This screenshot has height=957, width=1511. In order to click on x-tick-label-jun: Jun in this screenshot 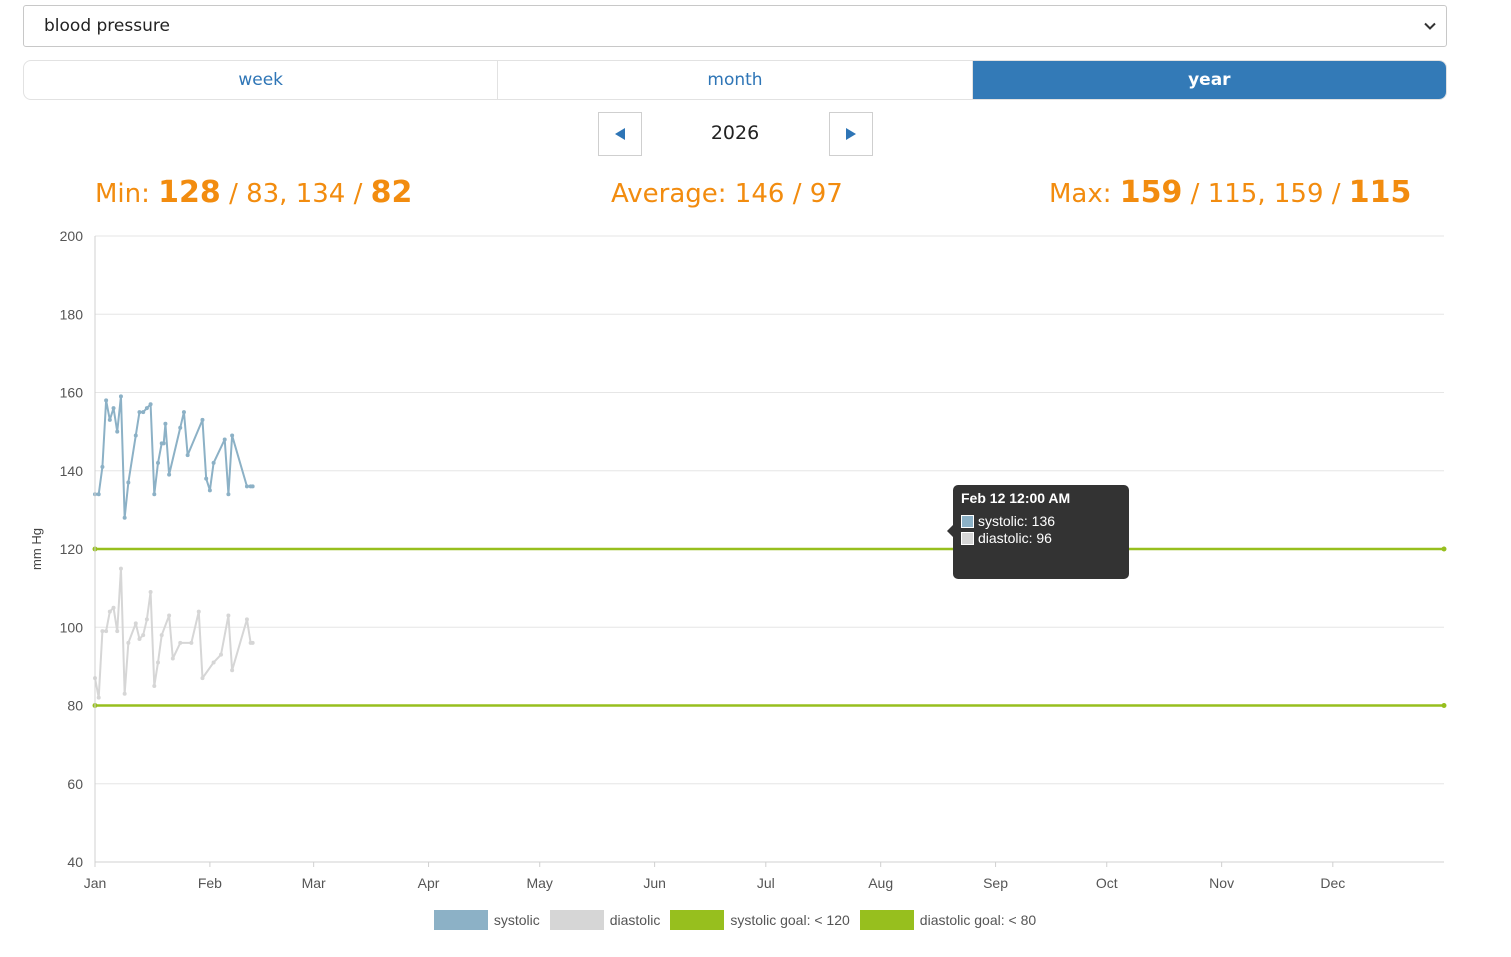, I will do `click(654, 883)`.